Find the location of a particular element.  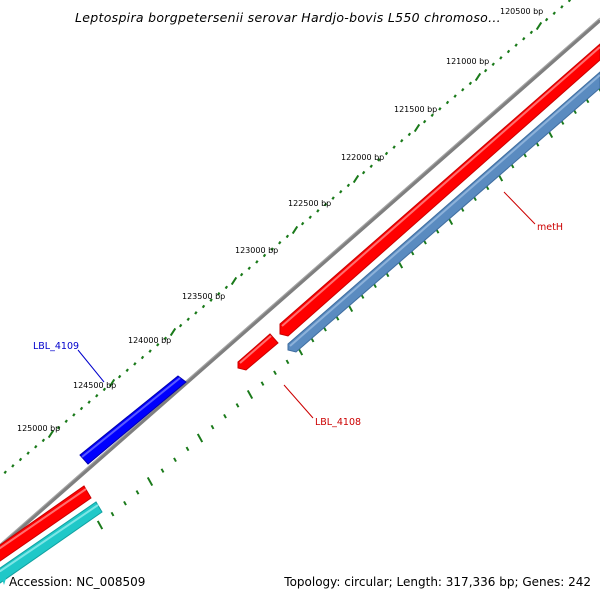

tick-label: 122000 bp is located at coordinates (362, 157).